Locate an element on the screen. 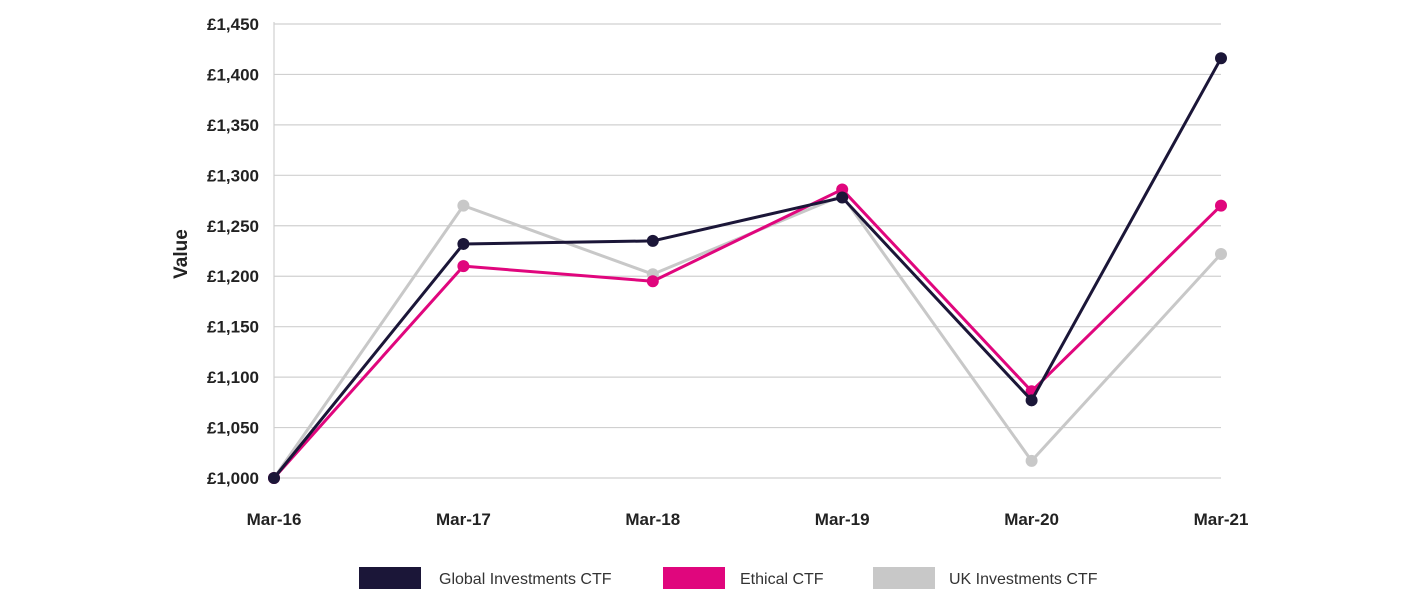 The height and width of the screenshot is (608, 1425). legend-label: UK Investments CTF is located at coordinates (1023, 579).